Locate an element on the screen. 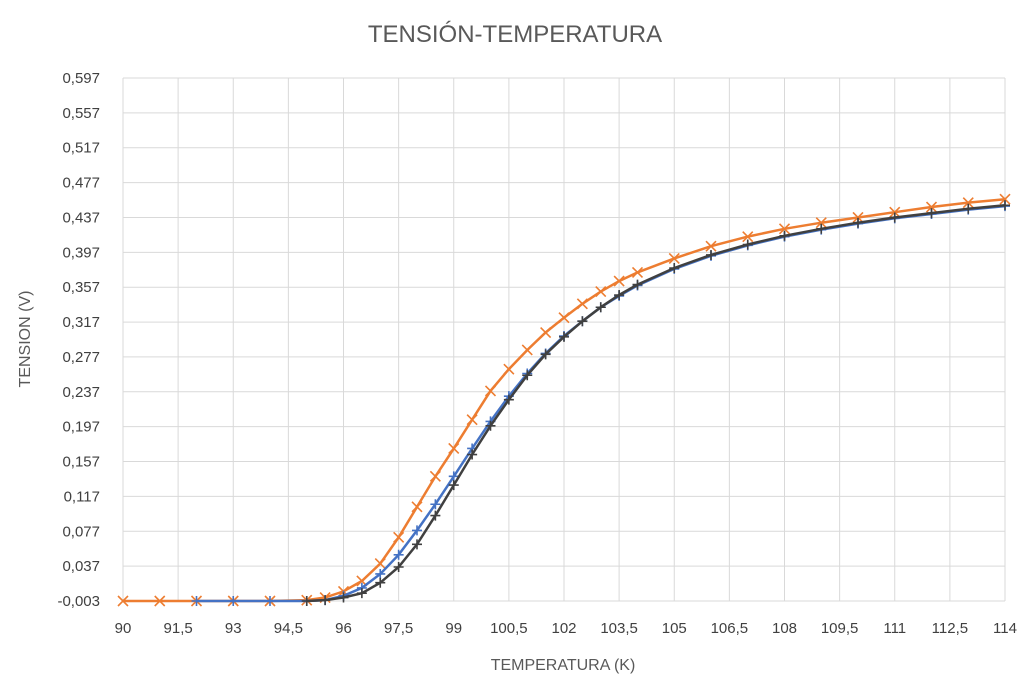  x-tick-label: 105 is located at coordinates (674, 628).